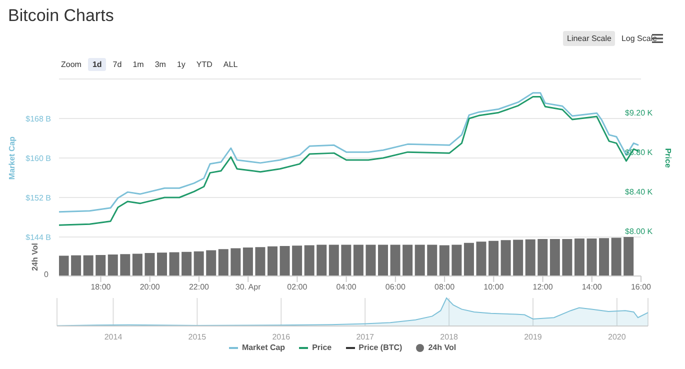  What do you see at coordinates (101, 287) in the screenshot?
I see `x-tick-label: 18:00` at bounding box center [101, 287].